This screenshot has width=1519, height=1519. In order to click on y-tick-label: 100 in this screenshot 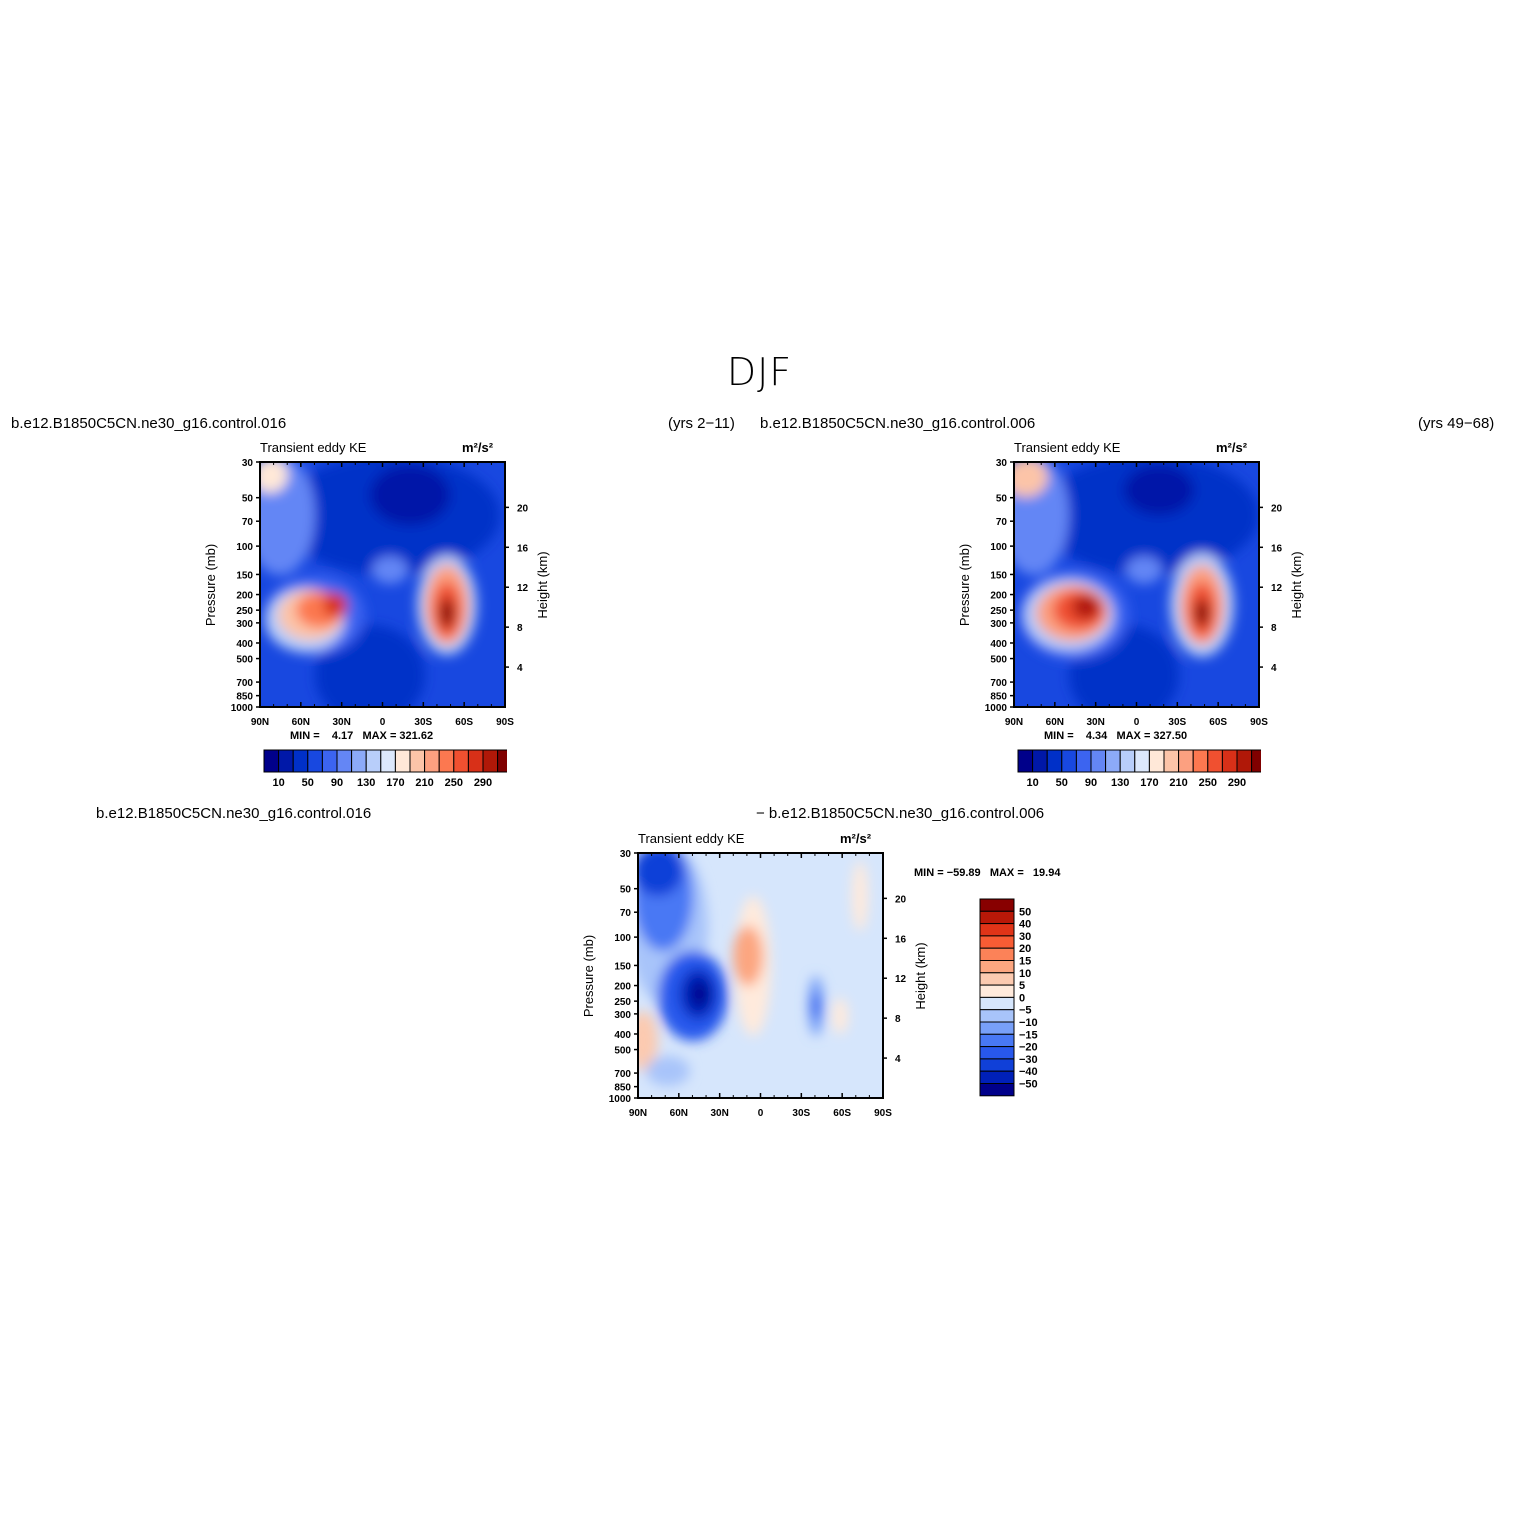, I will do `click(244, 547)`.